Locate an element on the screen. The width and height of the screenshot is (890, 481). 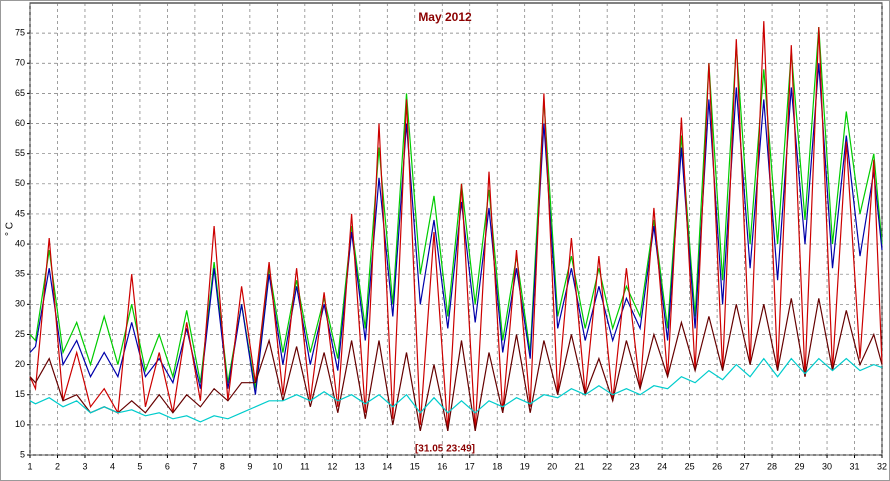
x-tick-label: 30 is located at coordinates (827, 466).